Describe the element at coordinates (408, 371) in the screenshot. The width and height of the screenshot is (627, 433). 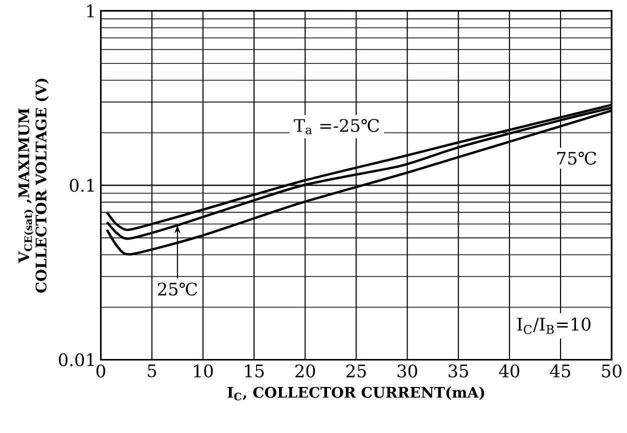
I see `x-tick-label: 30` at that location.